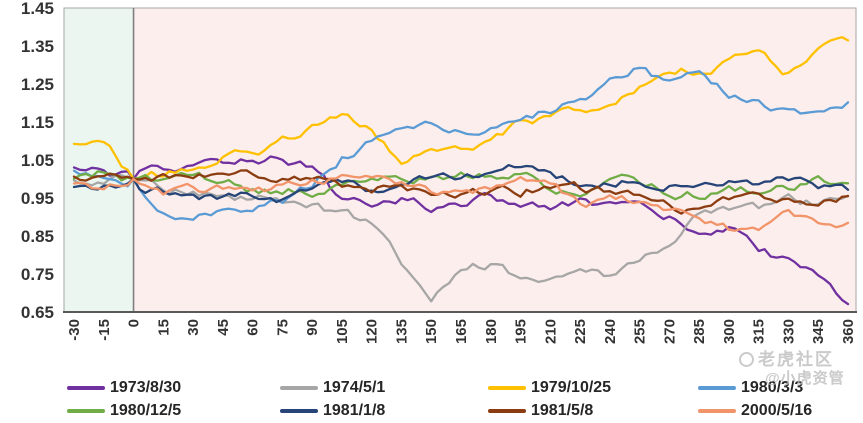  I want to click on y-tick-label: 1.25, so click(37, 84).